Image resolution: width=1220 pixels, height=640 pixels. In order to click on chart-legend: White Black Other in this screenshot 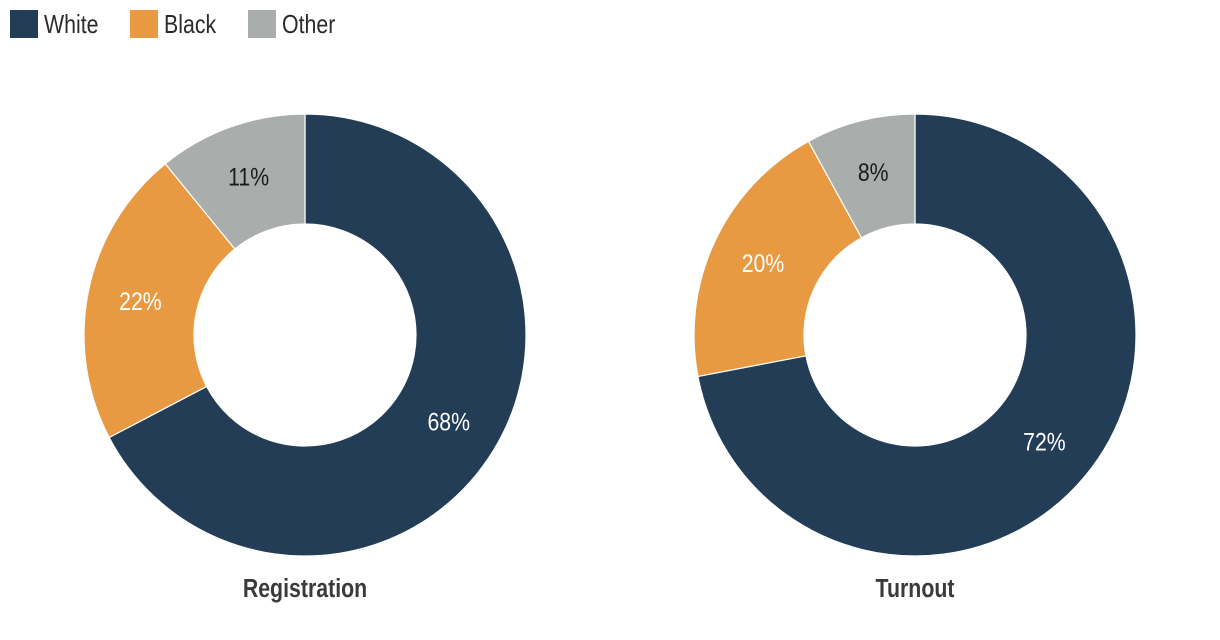, I will do `click(178, 24)`.